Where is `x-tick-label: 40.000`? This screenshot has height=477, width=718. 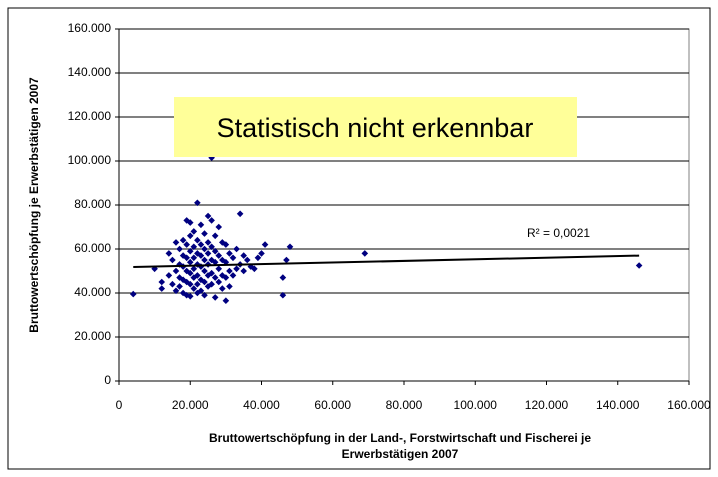
x-tick-label: 40.000 is located at coordinates (261, 405).